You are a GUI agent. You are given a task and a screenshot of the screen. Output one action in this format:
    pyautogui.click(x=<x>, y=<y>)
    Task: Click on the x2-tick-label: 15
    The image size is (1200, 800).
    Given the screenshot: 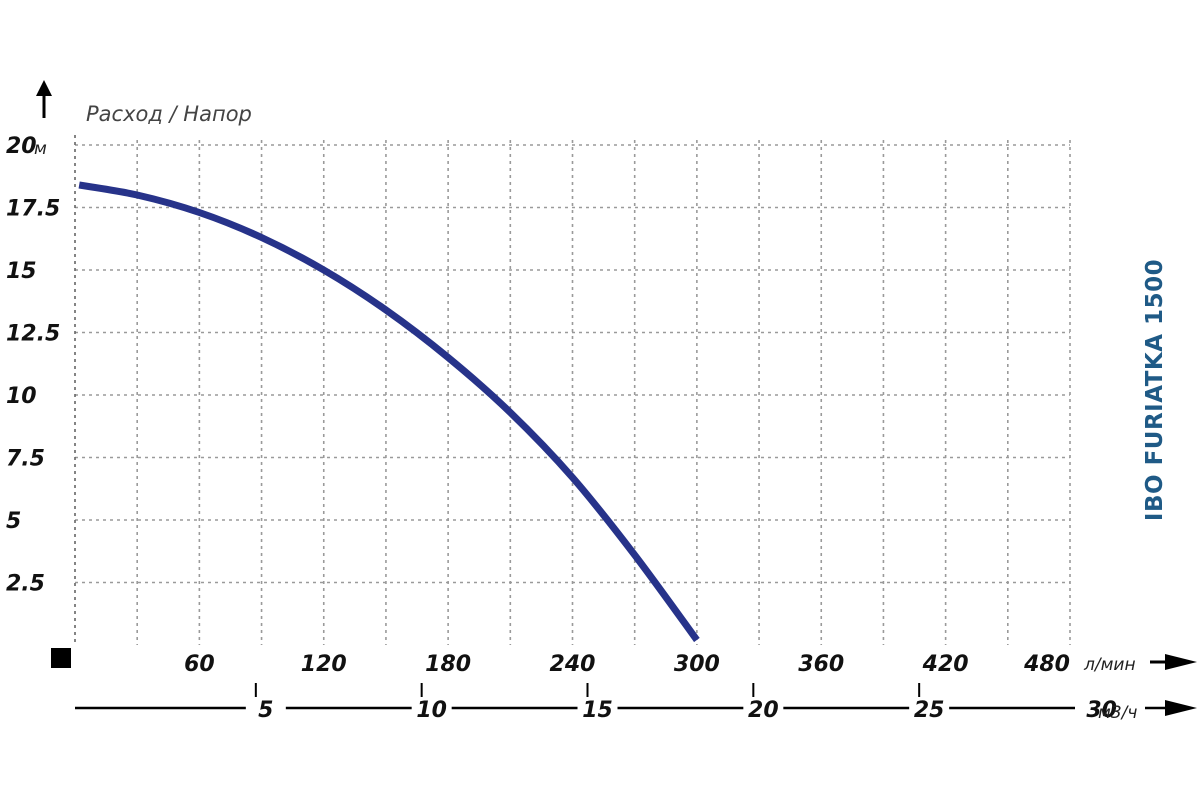 What is the action you would take?
    pyautogui.click(x=597, y=710)
    